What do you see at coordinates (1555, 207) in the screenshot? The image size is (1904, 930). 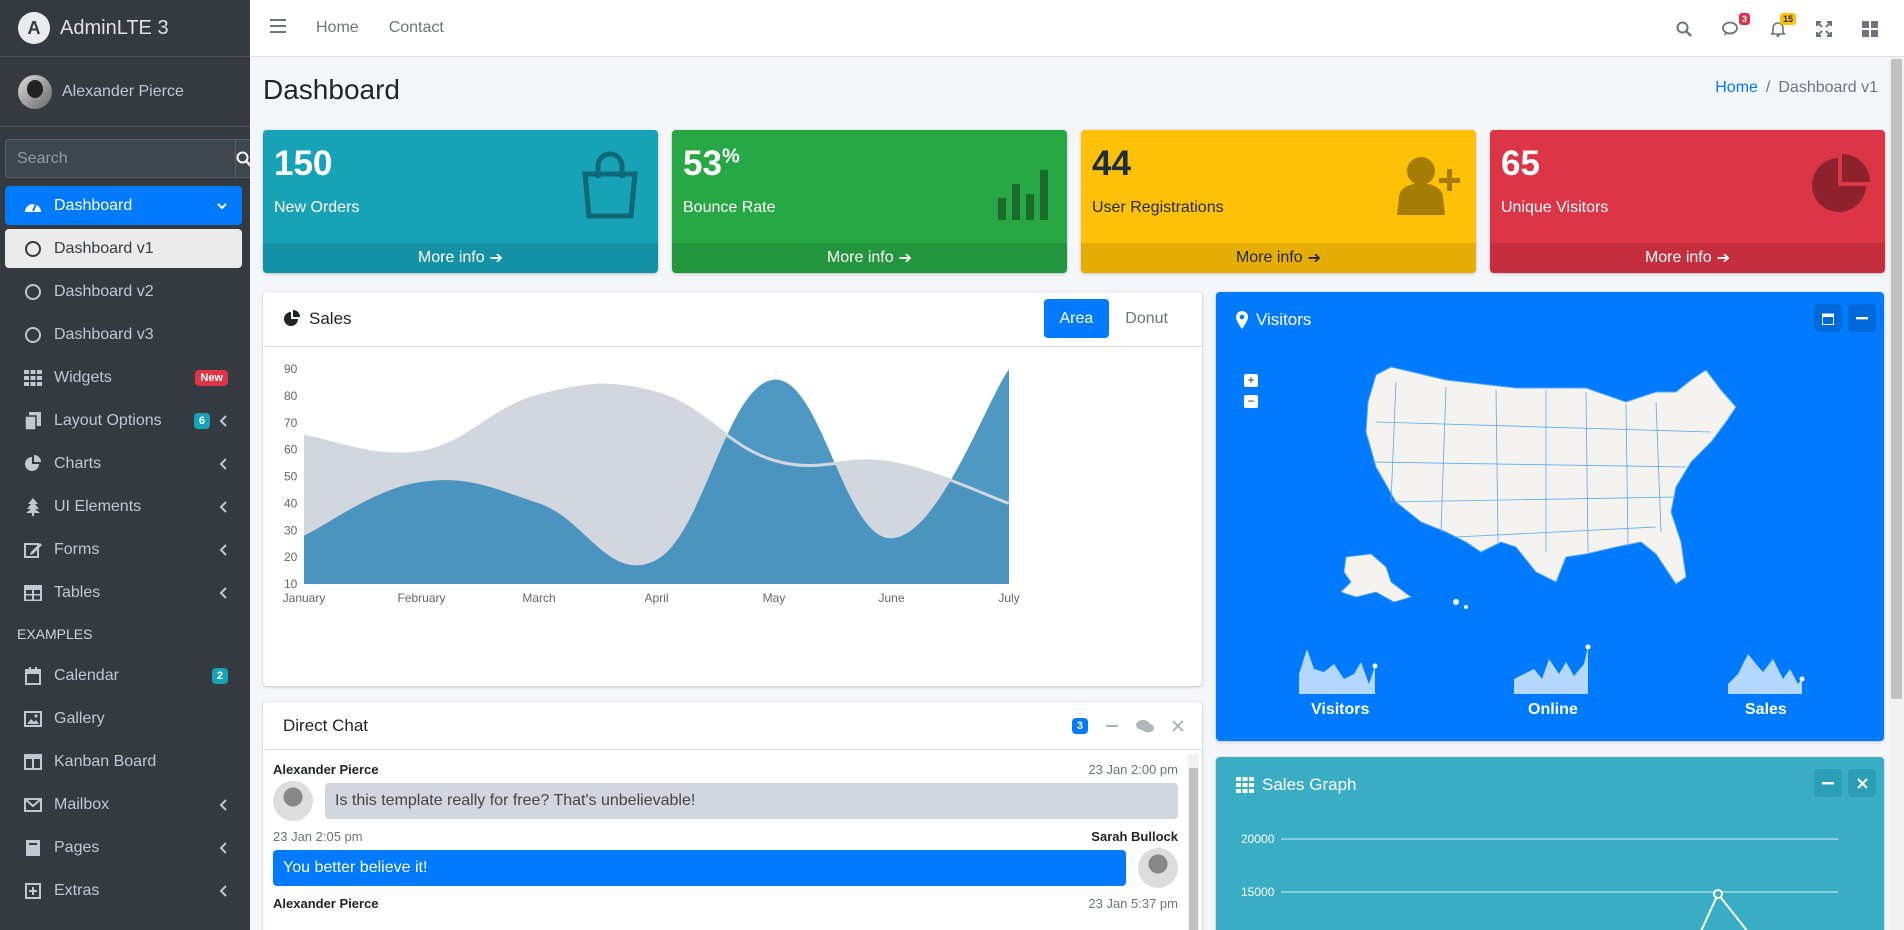 I see `stat-label: Unique Visitors` at bounding box center [1555, 207].